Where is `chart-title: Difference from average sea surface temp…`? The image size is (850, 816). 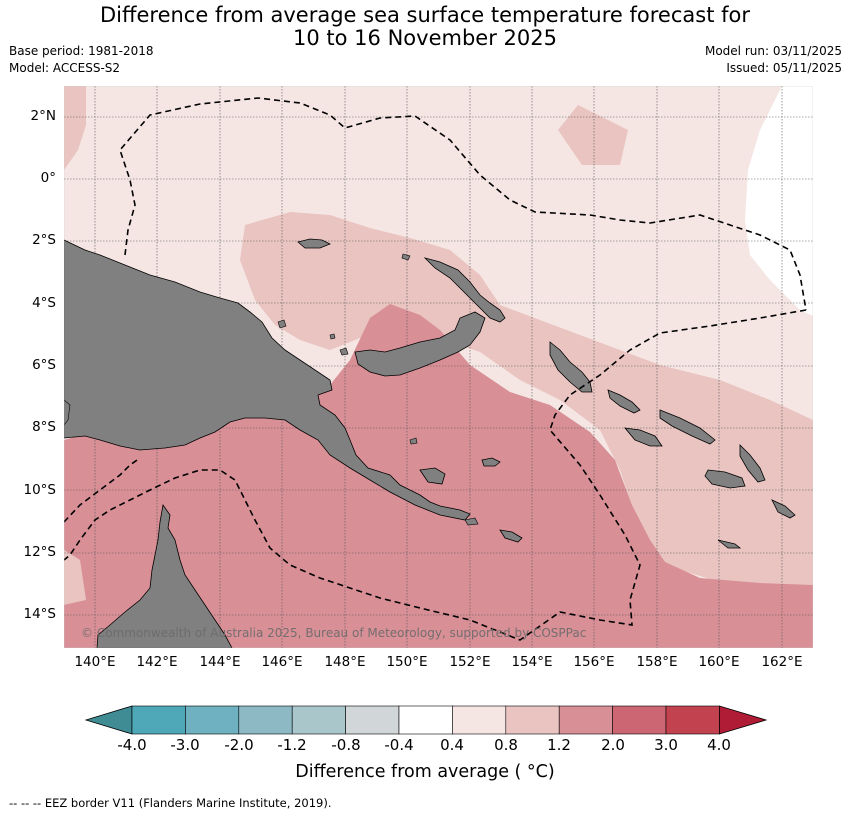
chart-title: Difference from average sea surface temp… is located at coordinates (425, 27).